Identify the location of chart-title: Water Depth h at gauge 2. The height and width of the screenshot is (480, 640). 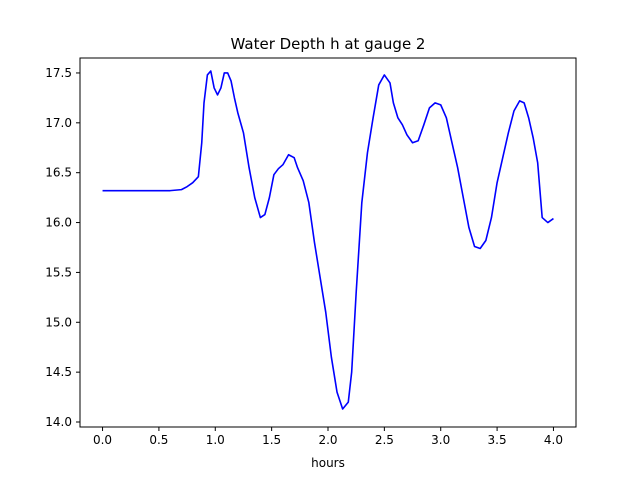
(328, 44).